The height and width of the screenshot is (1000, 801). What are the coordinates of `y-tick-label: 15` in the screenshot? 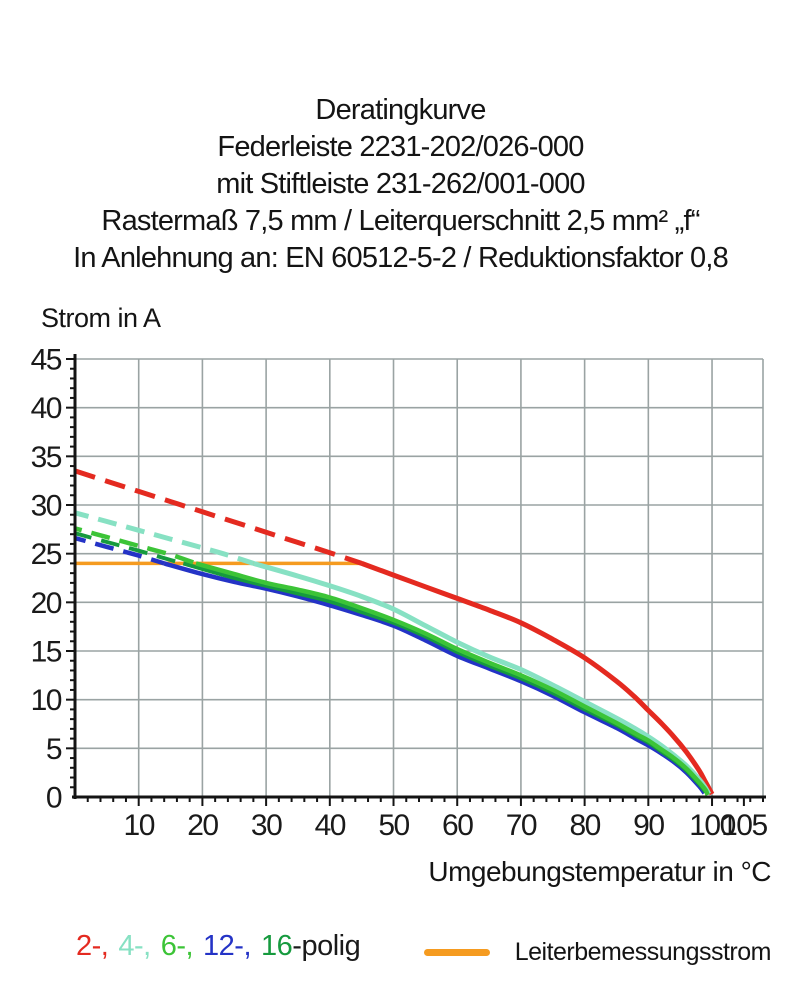 It's located at (46, 652).